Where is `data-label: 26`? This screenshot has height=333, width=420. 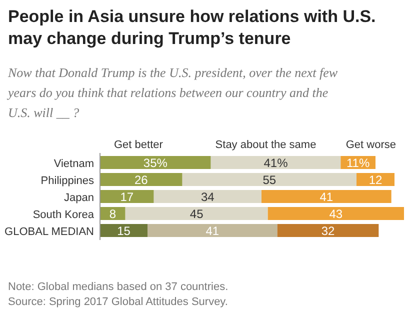 data-label: 26 is located at coordinates (141, 180).